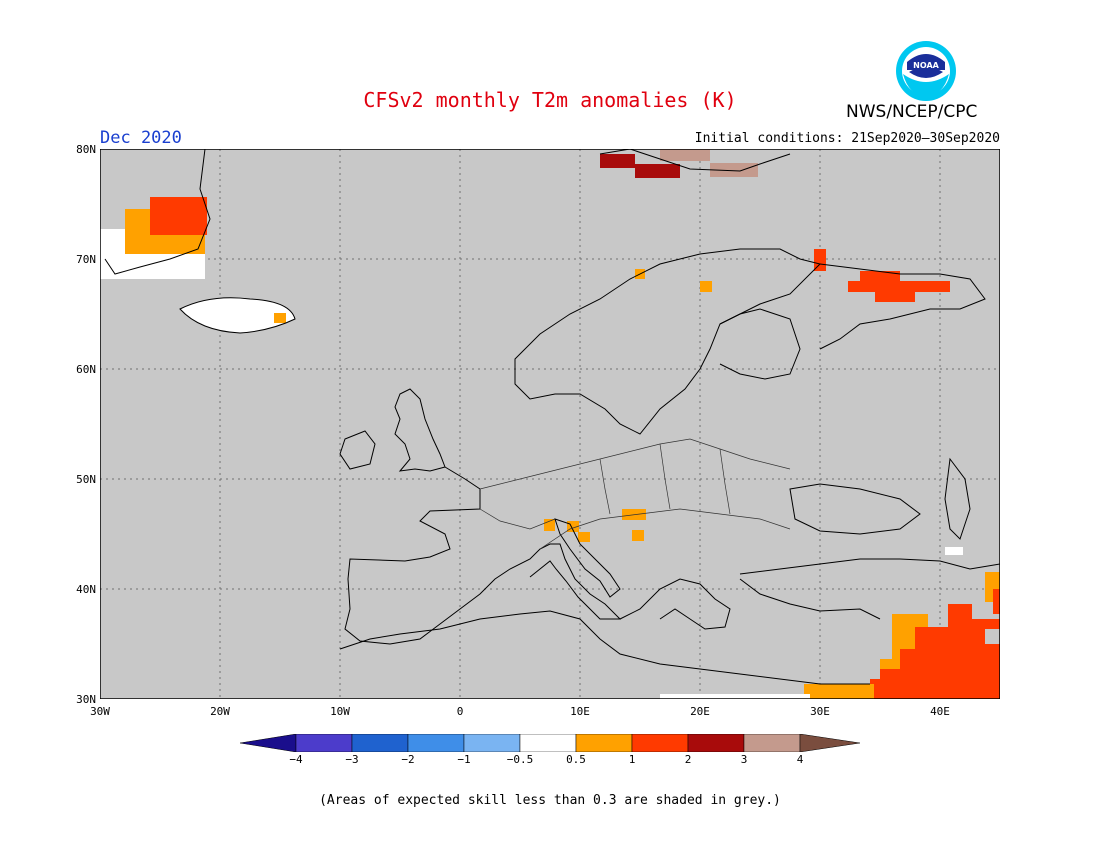 Image resolution: width=1100 pixels, height=850 pixels. What do you see at coordinates (86, 259) in the screenshot?
I see `lat-label-70n: 70N` at bounding box center [86, 259].